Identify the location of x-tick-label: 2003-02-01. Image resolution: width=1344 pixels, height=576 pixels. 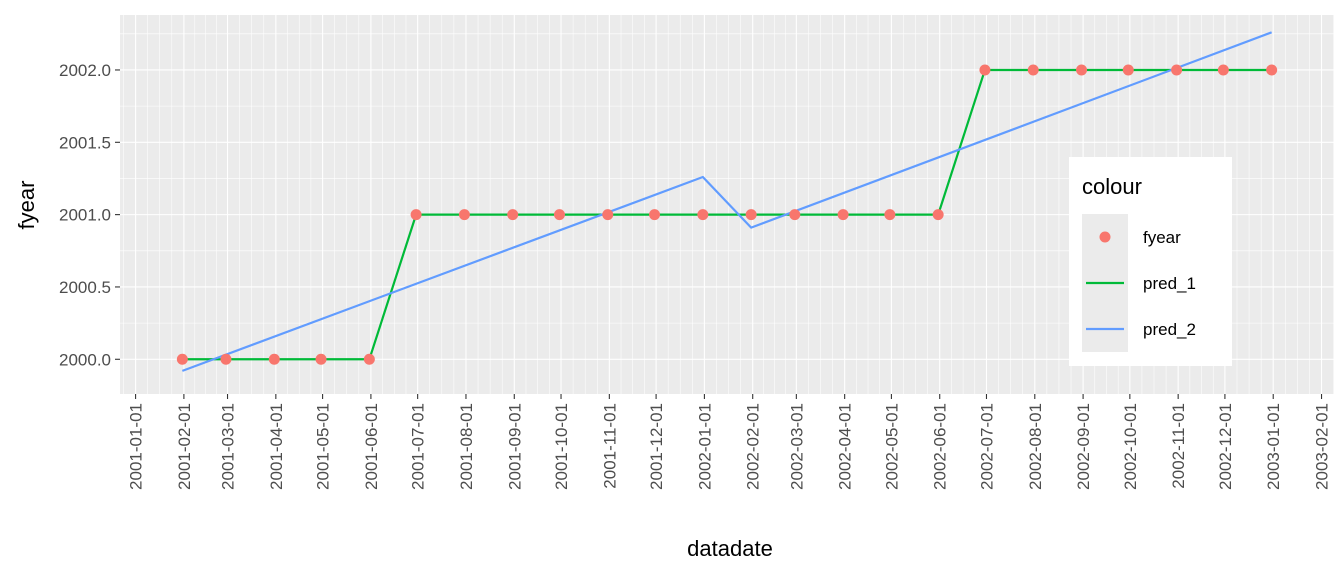
(1322, 446).